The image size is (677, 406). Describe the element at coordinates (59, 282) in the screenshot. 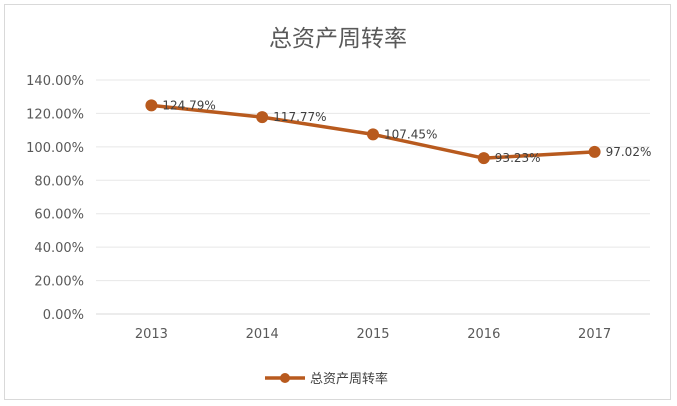

I see `y-tick-label: 20.00%` at that location.